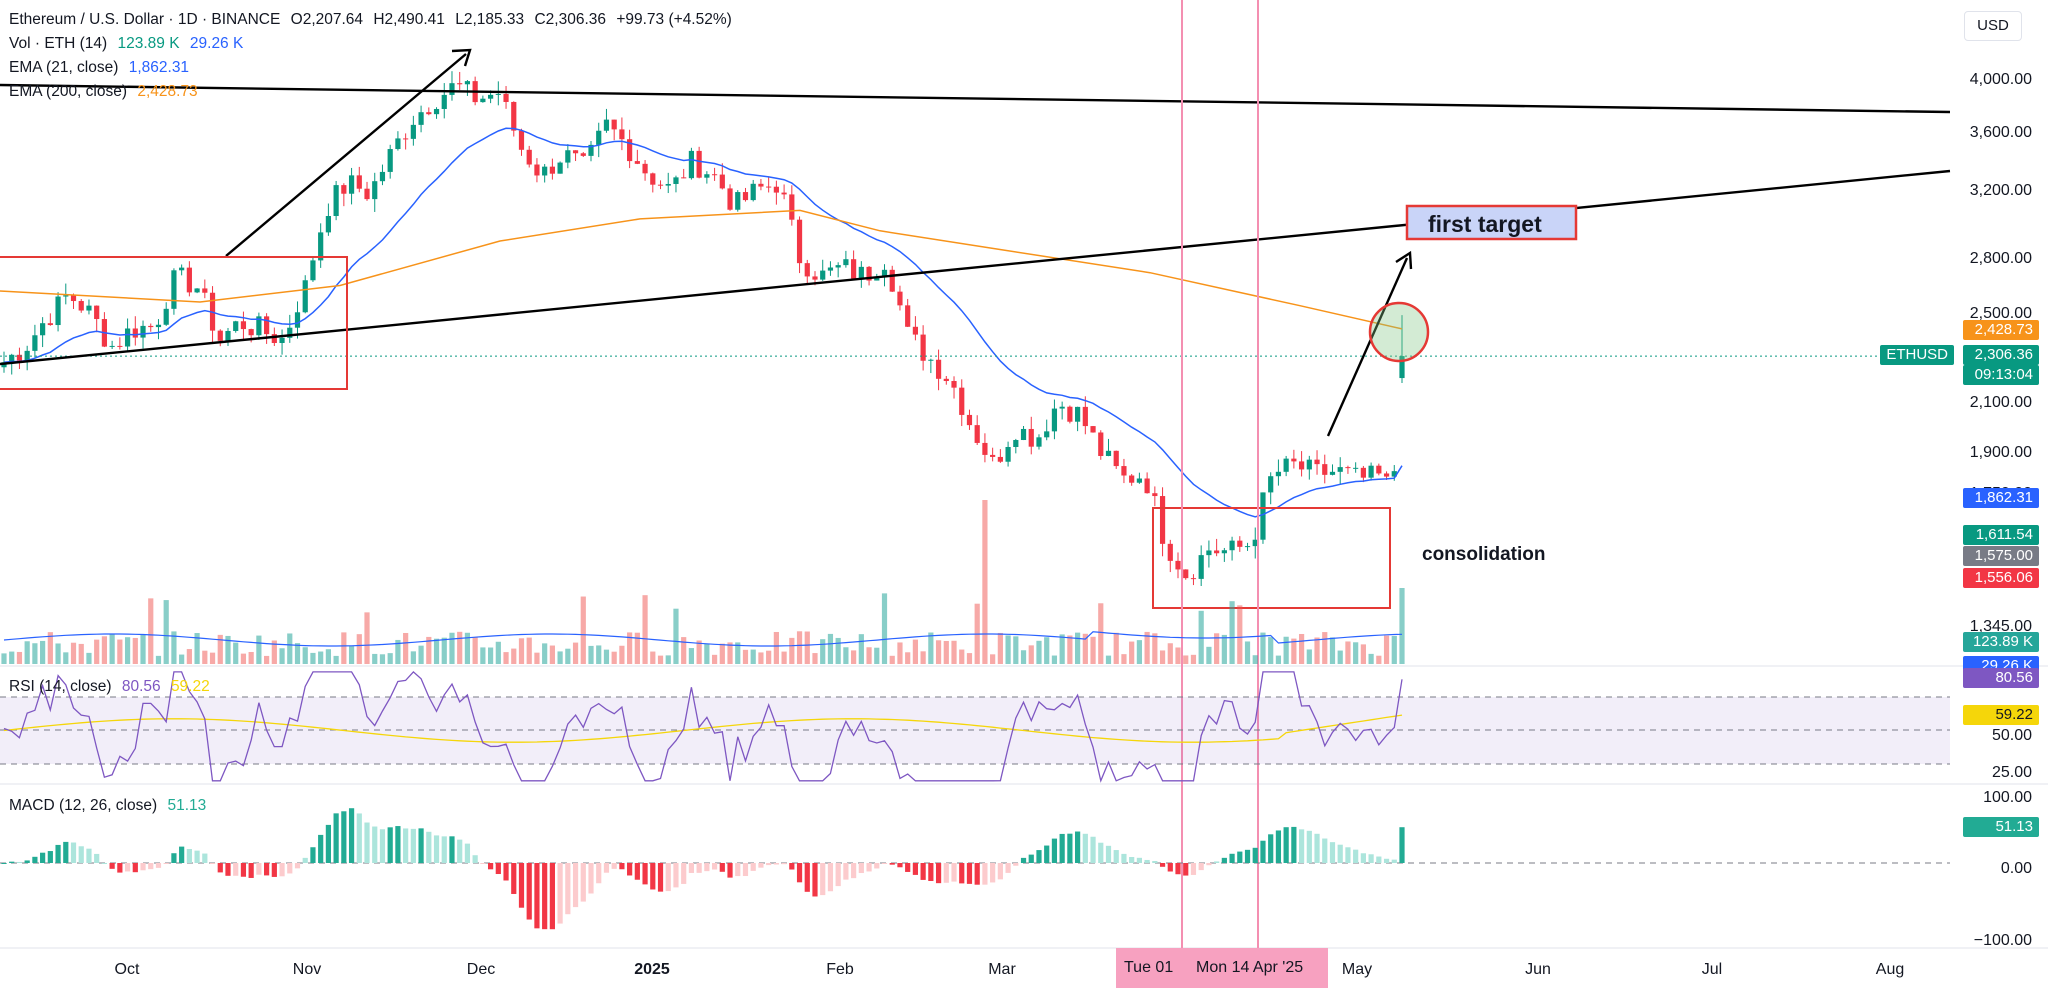 The width and height of the screenshot is (2048, 988). What do you see at coordinates (2001, 535) in the screenshot?
I see `price-tag-1611: 1,611.54` at bounding box center [2001, 535].